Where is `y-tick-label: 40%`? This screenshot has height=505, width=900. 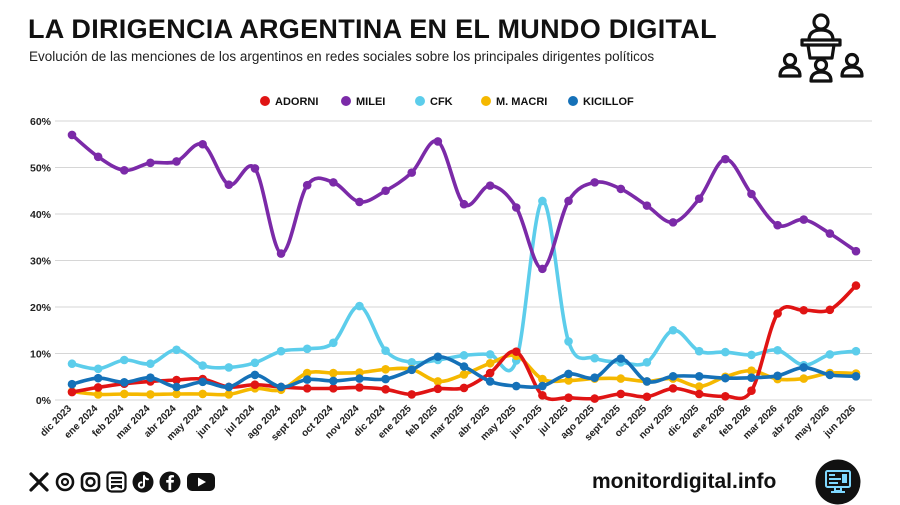
y-tick-label: 40% is located at coordinates (41, 215).